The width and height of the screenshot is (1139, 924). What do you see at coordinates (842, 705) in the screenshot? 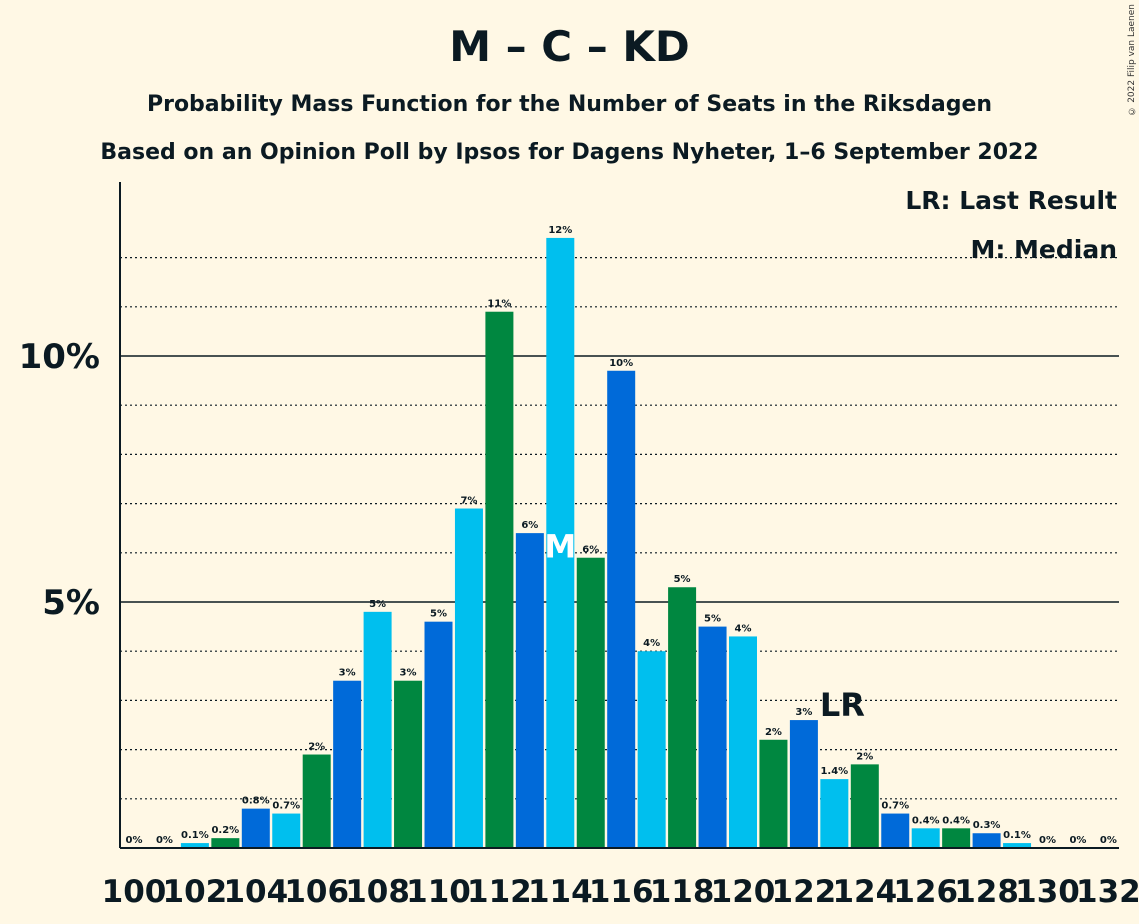
I see `last-result-marker: LR` at bounding box center [842, 705].